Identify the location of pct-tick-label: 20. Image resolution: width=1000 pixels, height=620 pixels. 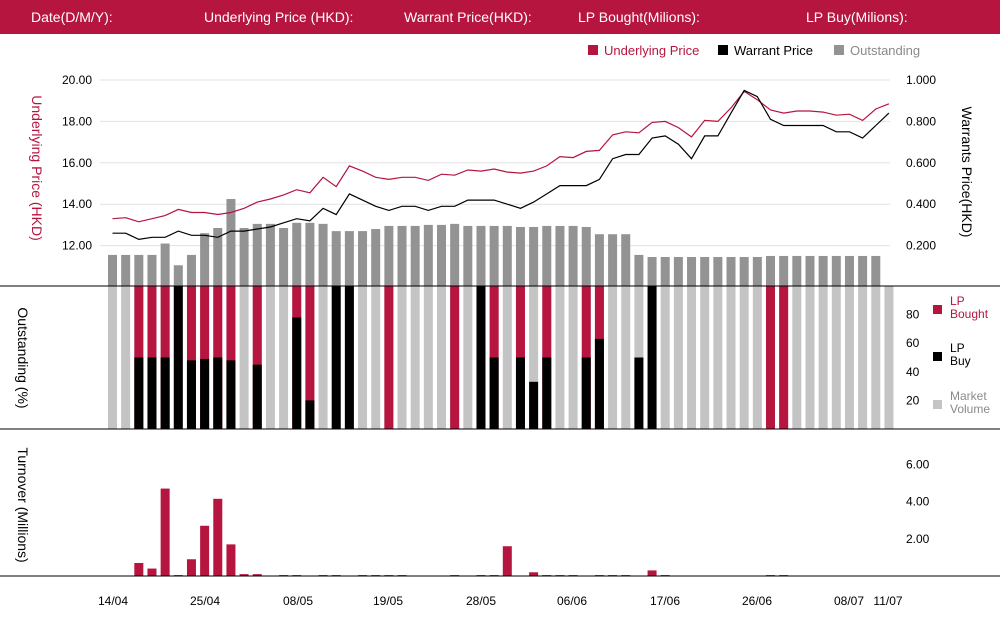
(913, 400).